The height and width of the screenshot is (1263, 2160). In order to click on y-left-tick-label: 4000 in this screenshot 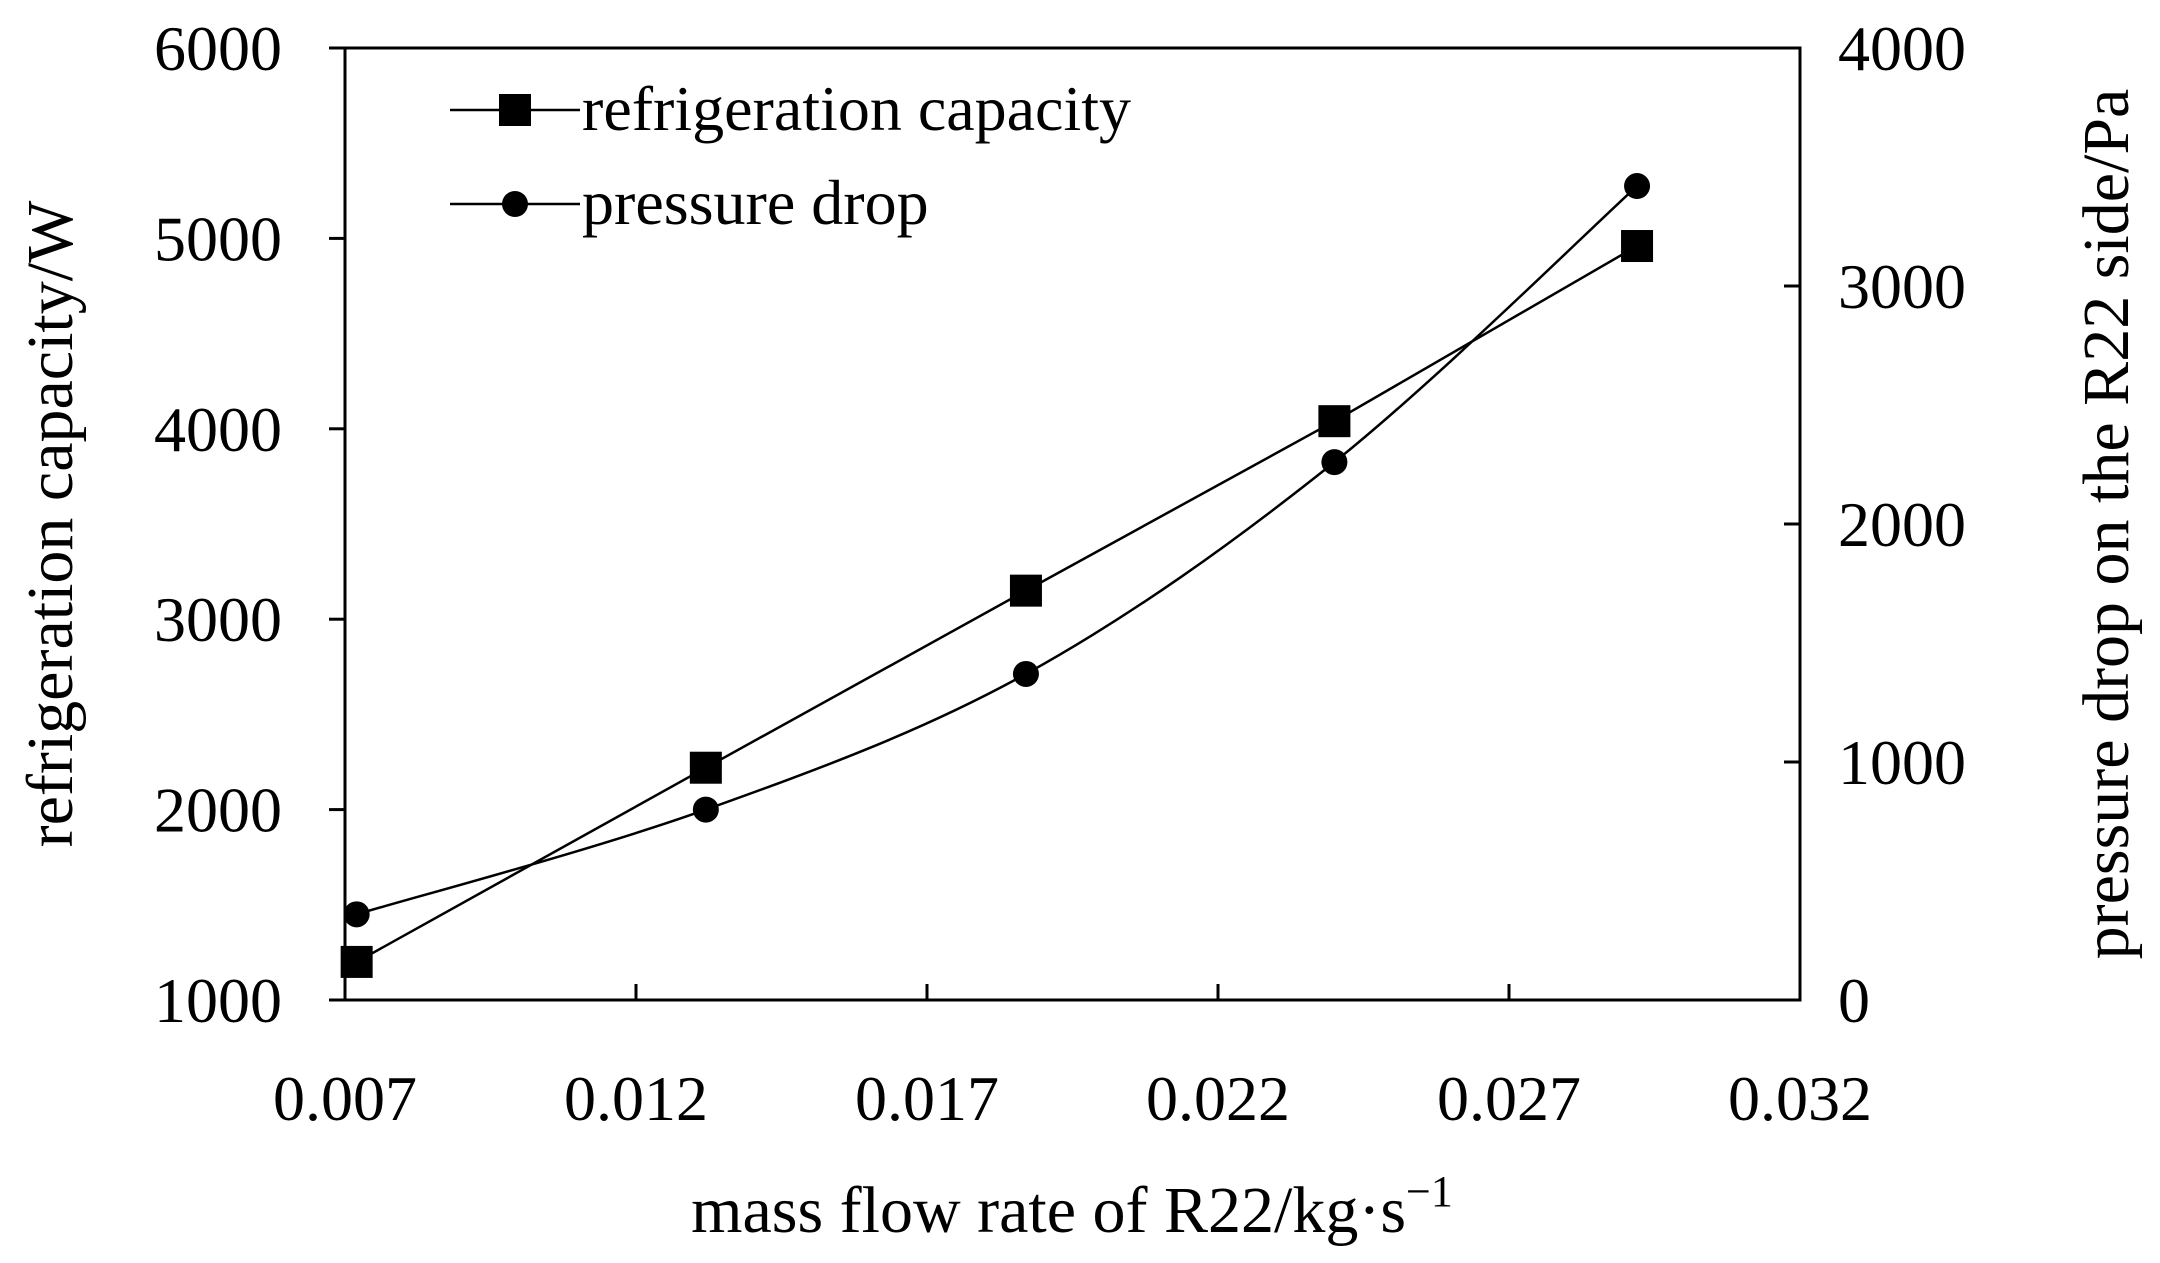, I will do `click(218, 429)`.